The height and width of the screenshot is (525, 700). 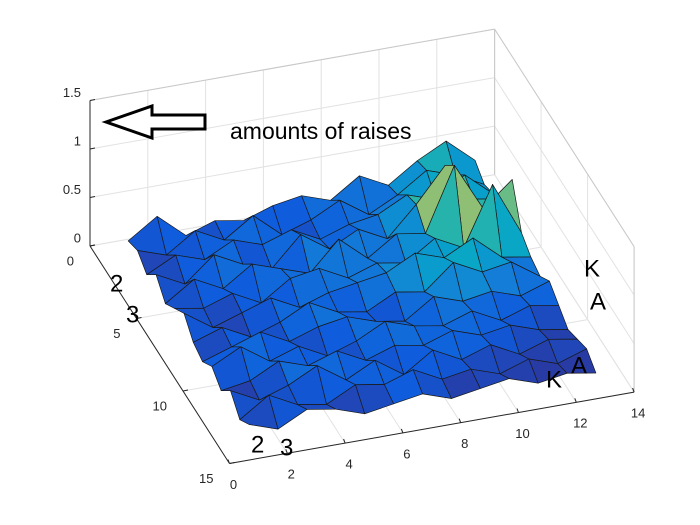 What do you see at coordinates (154, 122) in the screenshot?
I see `arrow` at bounding box center [154, 122].